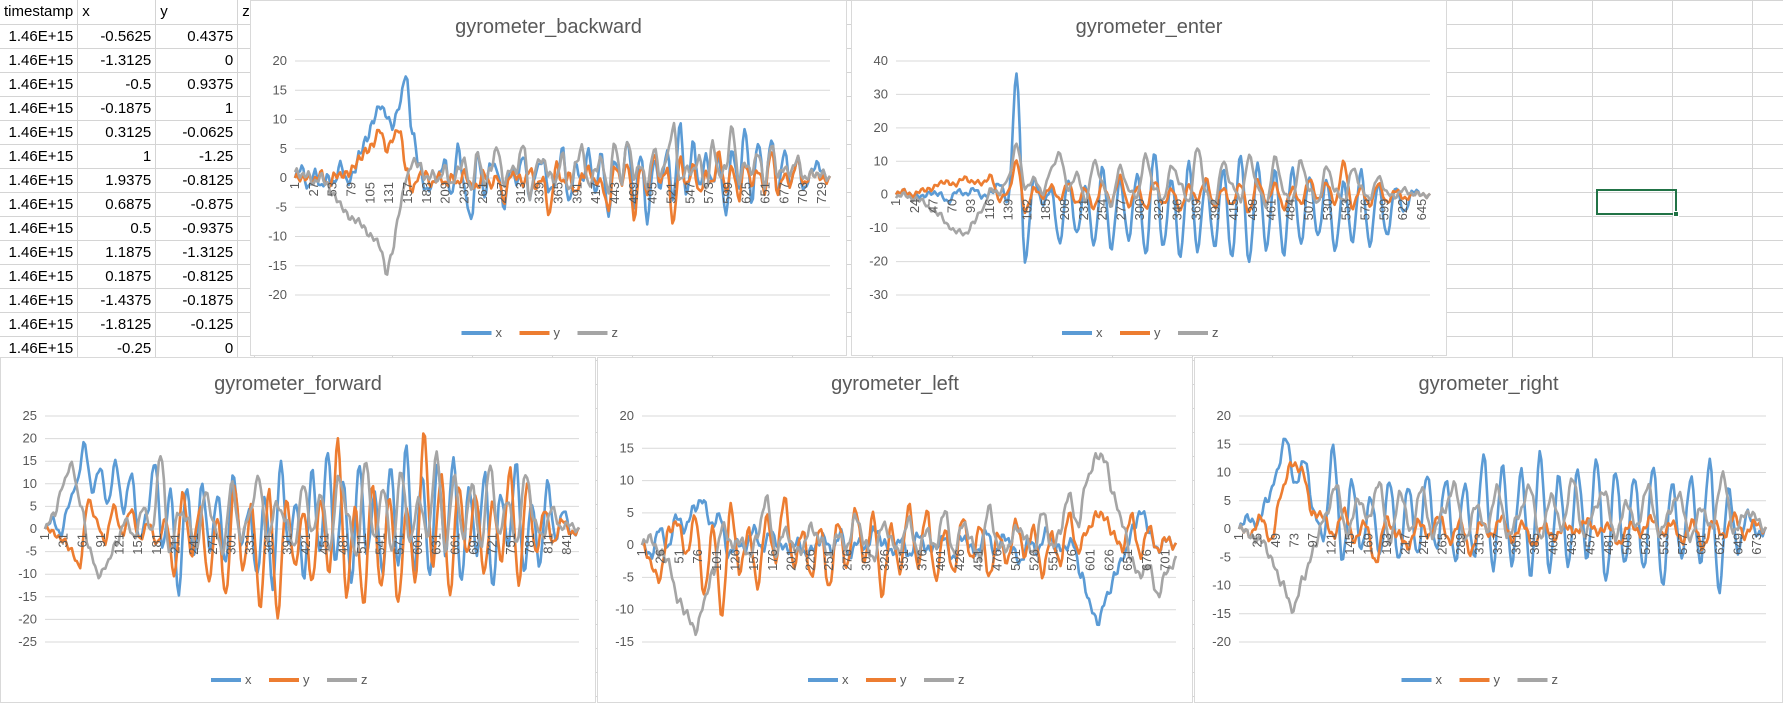 The image size is (1783, 703). What do you see at coordinates (117, 228) in the screenshot?
I see `table-cell: 0.5` at bounding box center [117, 228].